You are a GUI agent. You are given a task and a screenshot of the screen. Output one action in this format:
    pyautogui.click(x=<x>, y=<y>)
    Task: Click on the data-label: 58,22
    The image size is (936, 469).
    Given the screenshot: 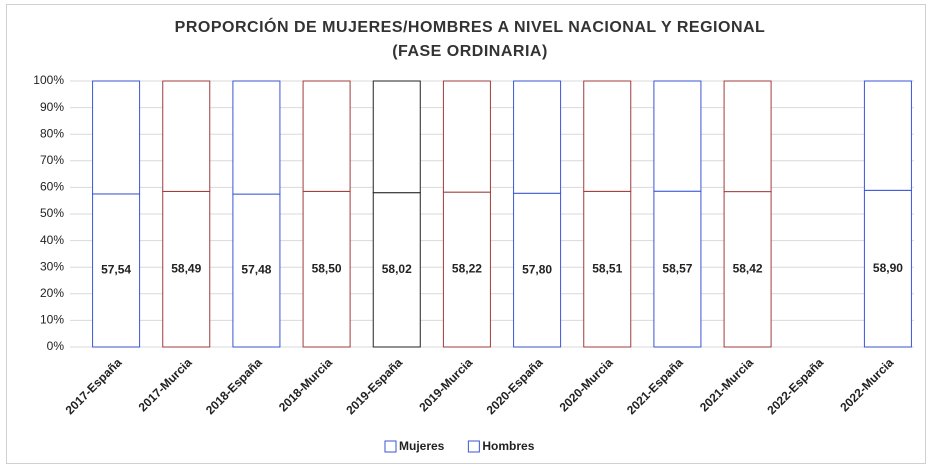 What is the action you would take?
    pyautogui.click(x=467, y=269)
    